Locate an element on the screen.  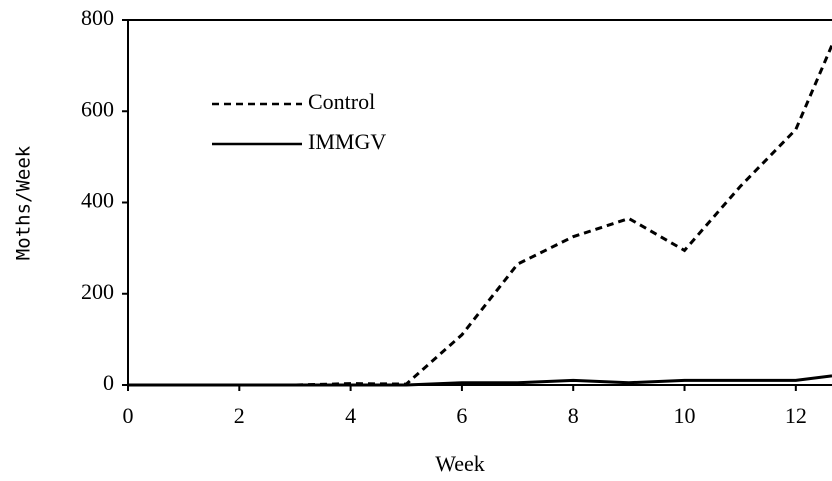
y-axis-label: Moths/Week is located at coordinates (24, 202).